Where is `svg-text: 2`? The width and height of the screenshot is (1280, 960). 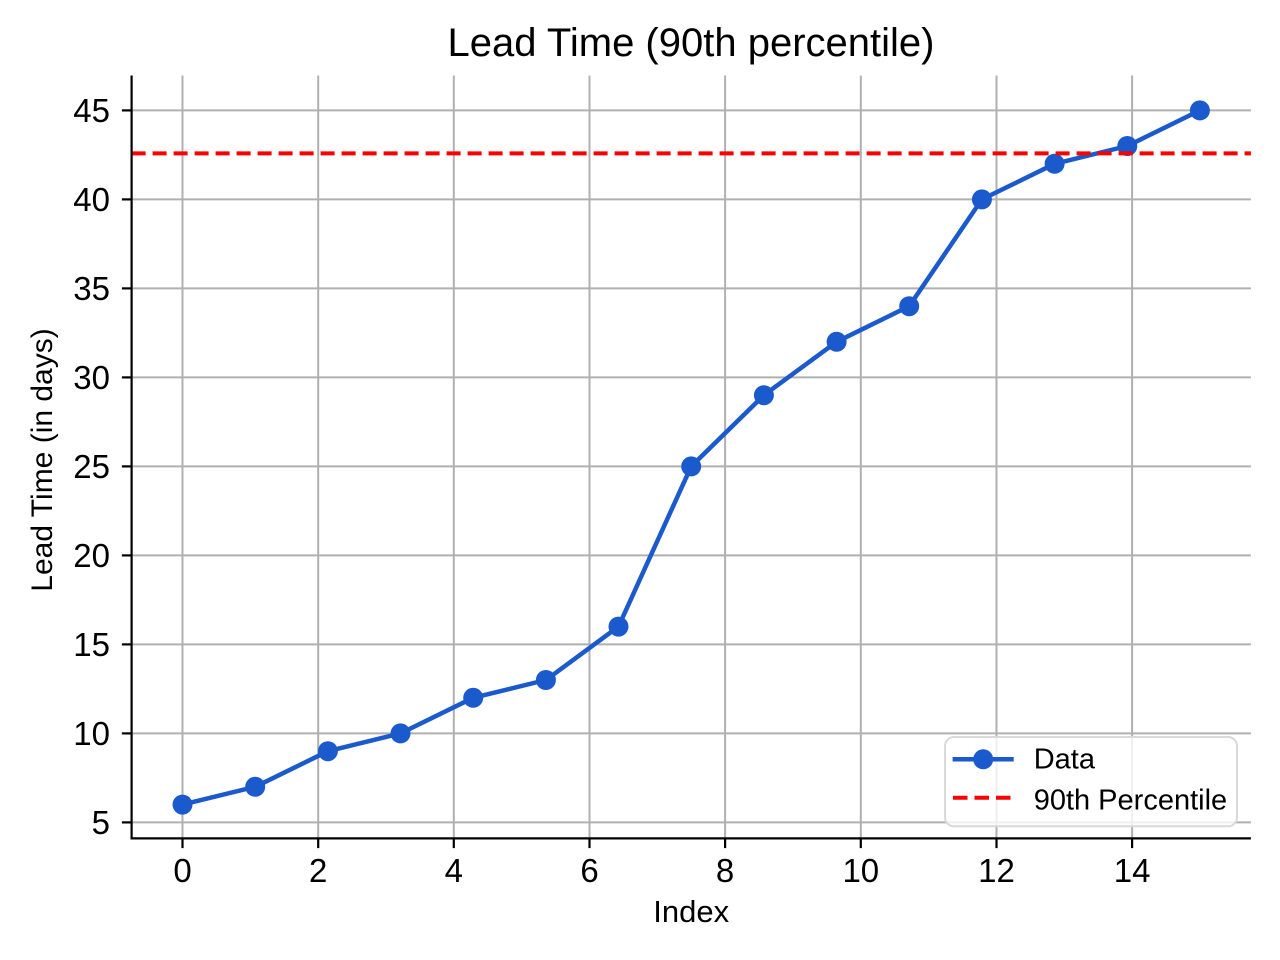 svg-text: 2 is located at coordinates (318, 870).